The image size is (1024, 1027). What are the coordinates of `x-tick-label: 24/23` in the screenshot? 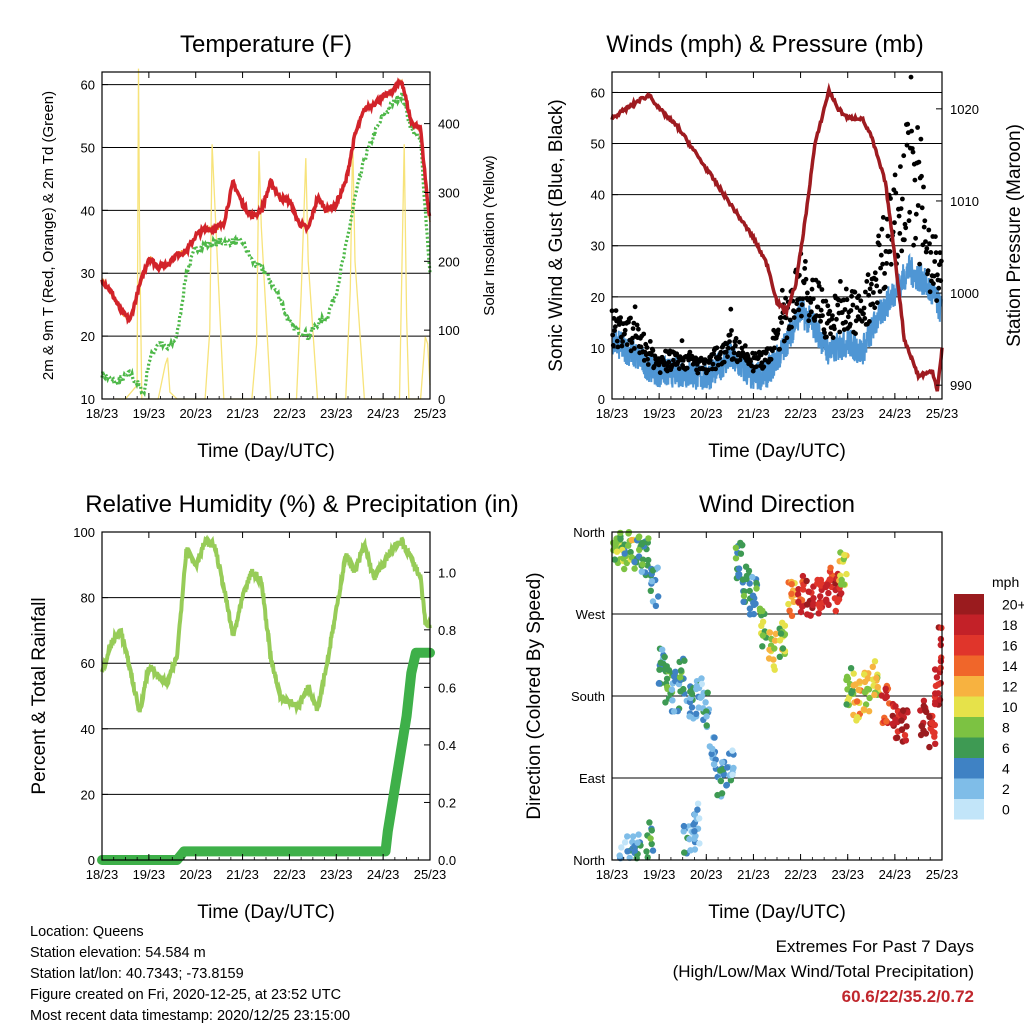 It's located at (383, 874).